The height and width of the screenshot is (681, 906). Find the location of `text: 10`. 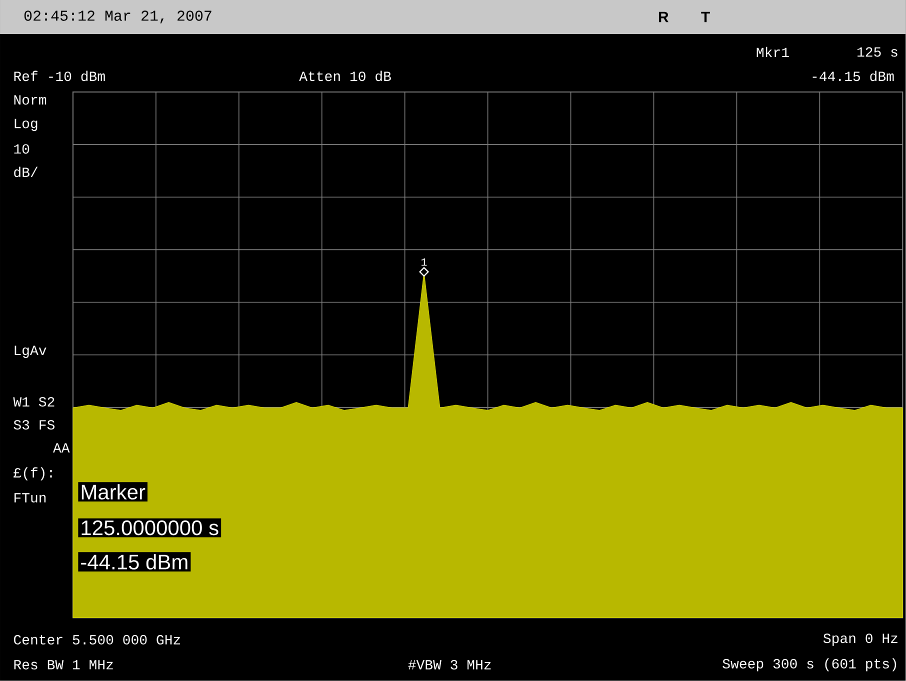

text: 10 is located at coordinates (22, 149).